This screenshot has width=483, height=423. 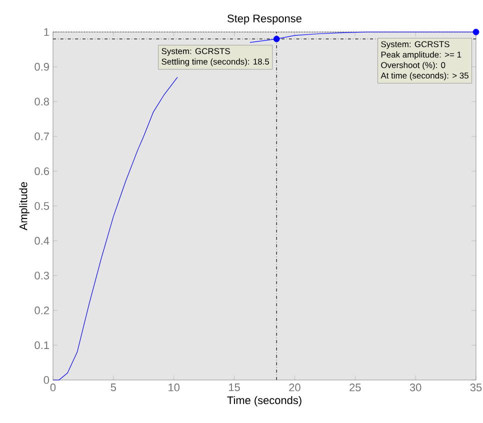 I want to click on annotation: Peak amplitude: >= 1, so click(x=421, y=55).